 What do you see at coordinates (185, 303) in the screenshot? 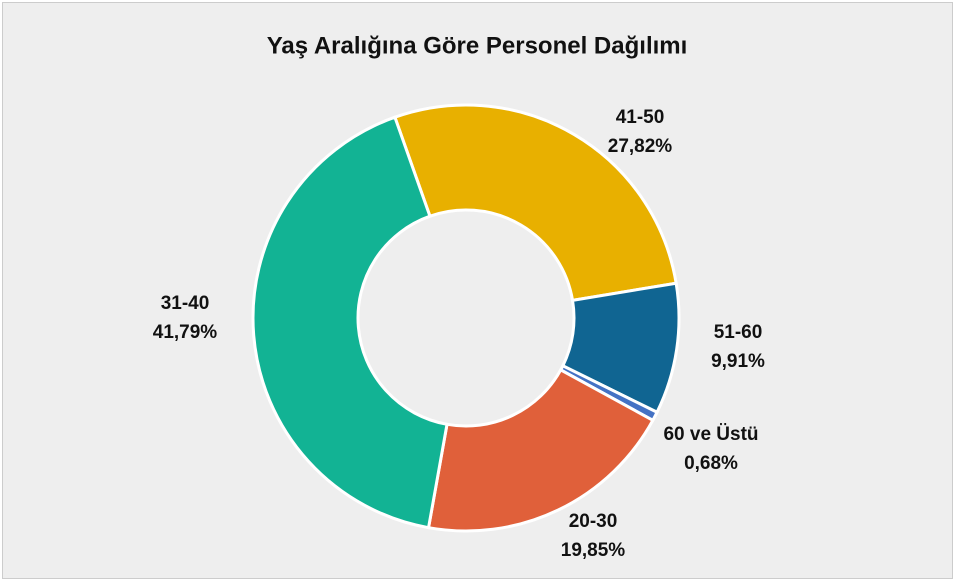
I see `category-label: 31-40` at bounding box center [185, 303].